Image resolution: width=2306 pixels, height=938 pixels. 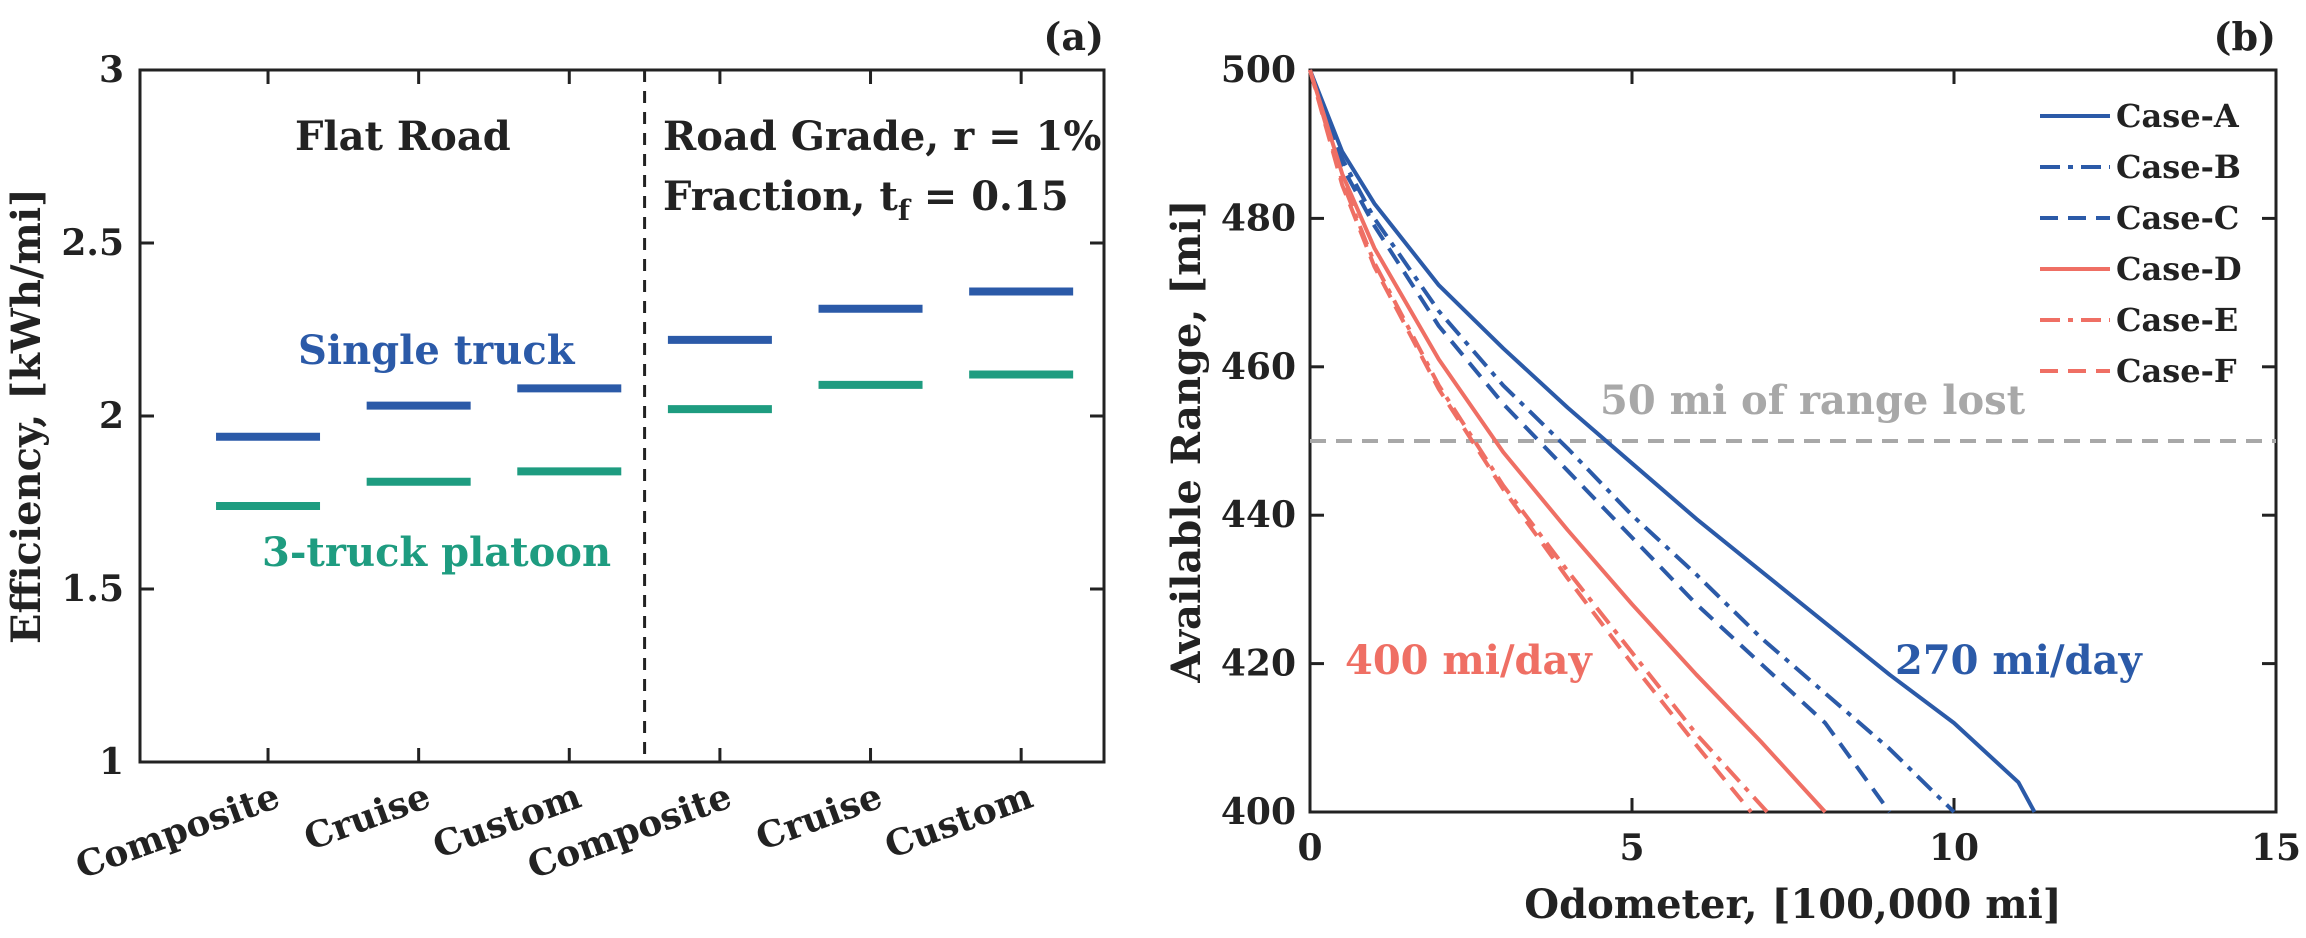 I want to click on y-tick-label-2: 2, so click(x=111, y=416).